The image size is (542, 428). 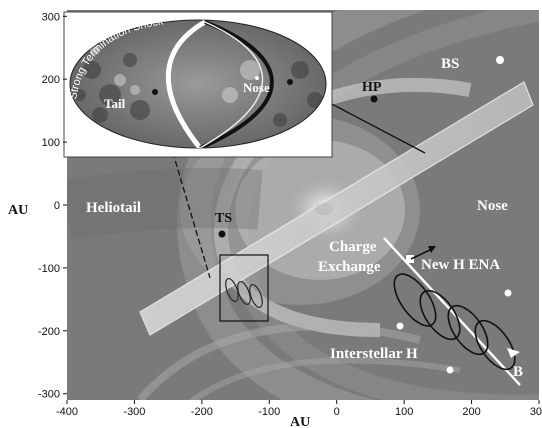 I want to click on x-tick-label: -400, so click(x=67, y=412).